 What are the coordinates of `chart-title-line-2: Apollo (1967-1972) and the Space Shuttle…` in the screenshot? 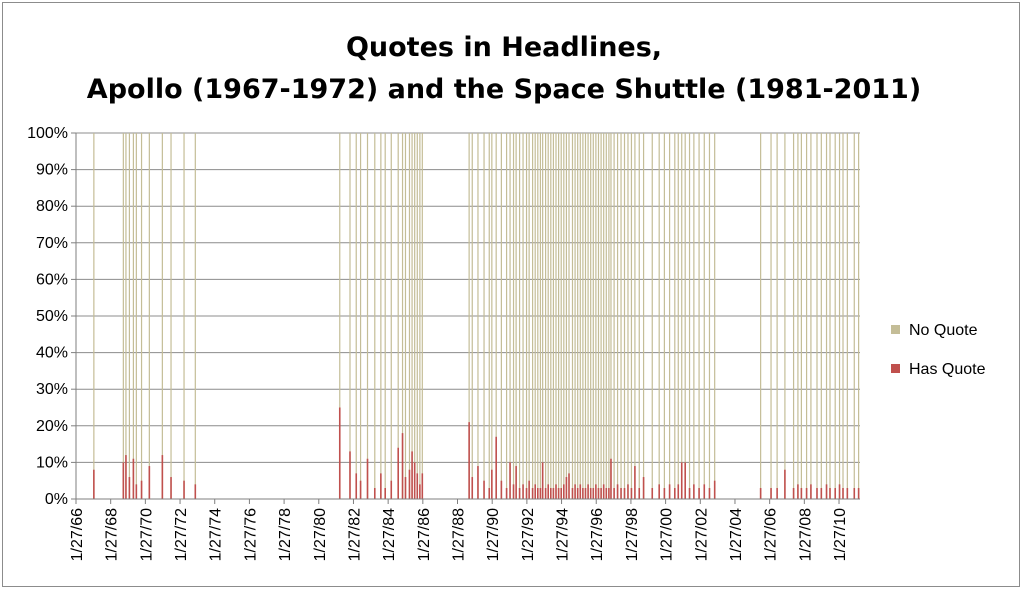 It's located at (504, 89).